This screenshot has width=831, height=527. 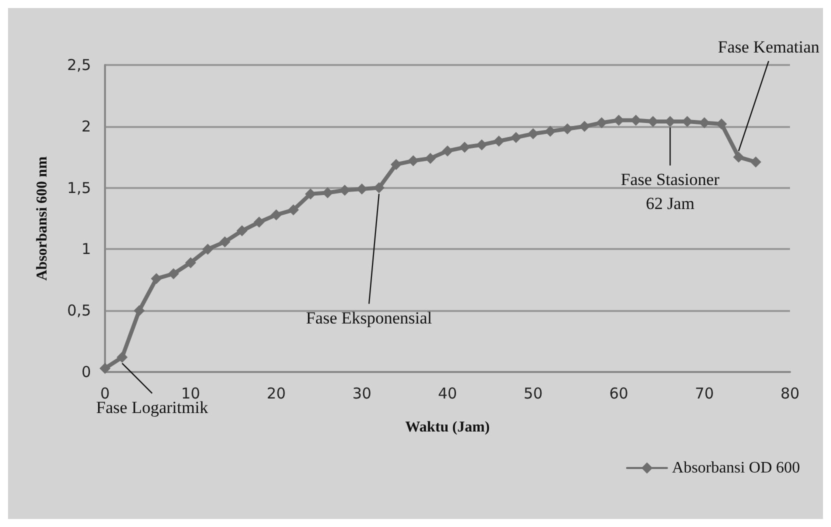 I want to click on x-tick-label: 30, so click(x=362, y=393).